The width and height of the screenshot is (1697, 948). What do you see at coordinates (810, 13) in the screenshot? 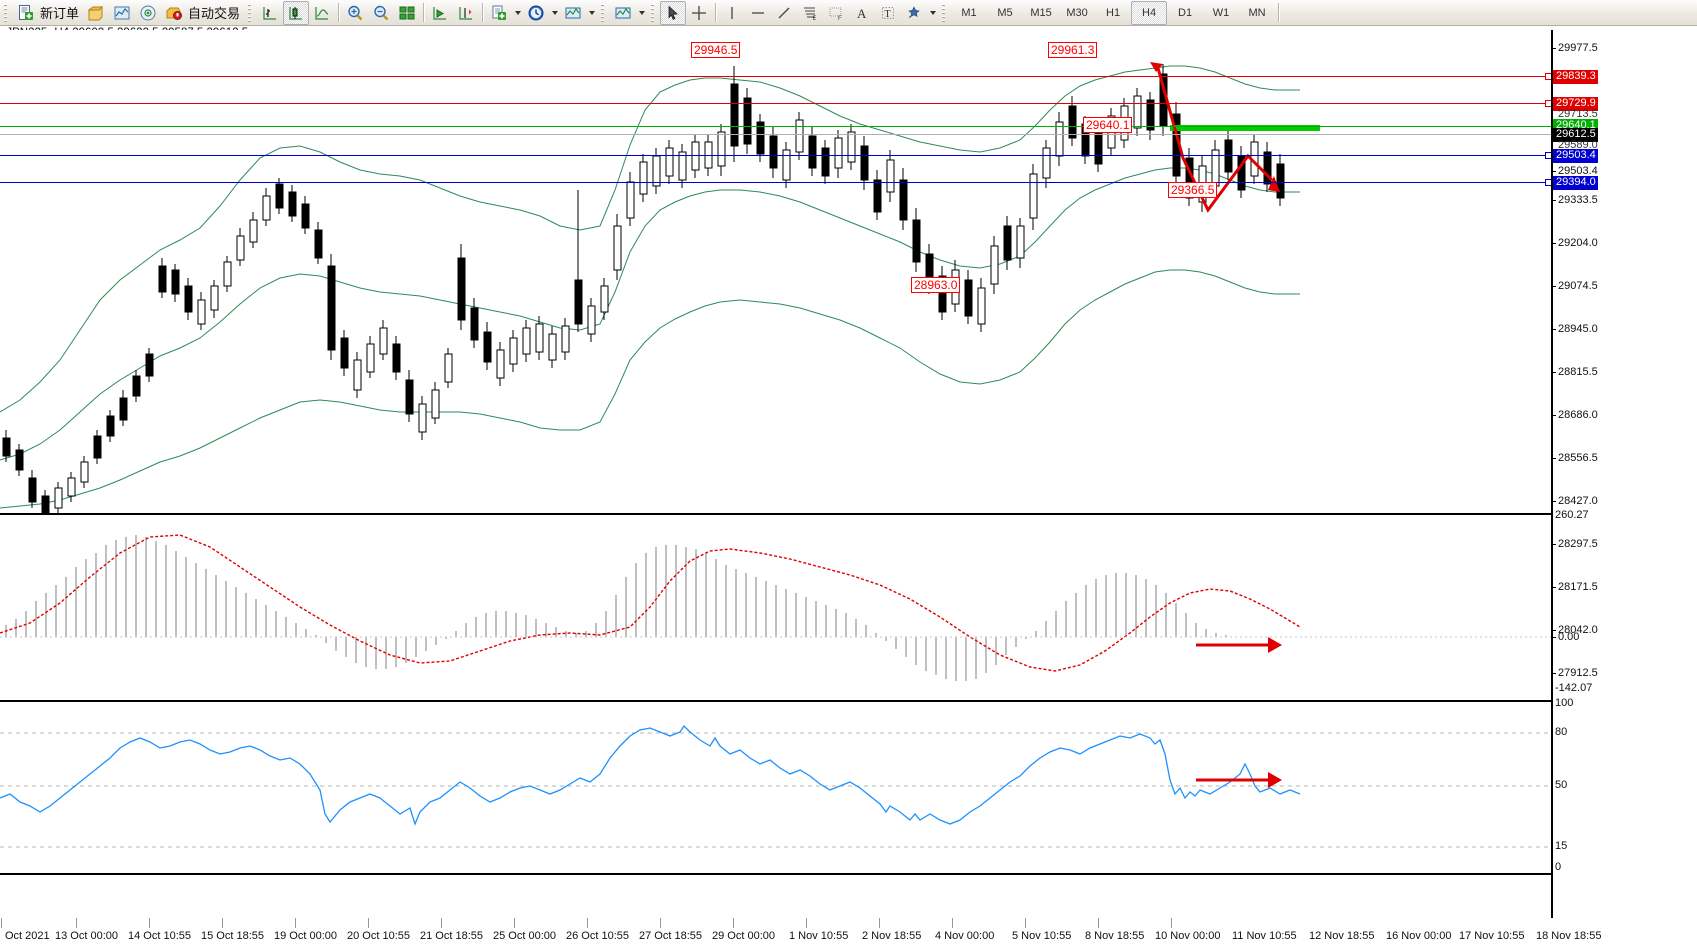
I see `fibonacci-icon: E` at bounding box center [810, 13].